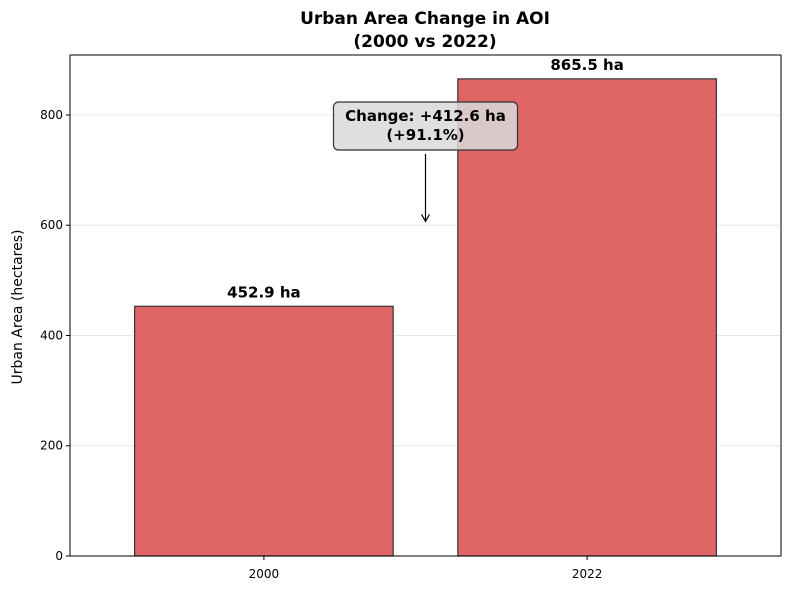  I want to click on annotation-box, so click(425, 126).